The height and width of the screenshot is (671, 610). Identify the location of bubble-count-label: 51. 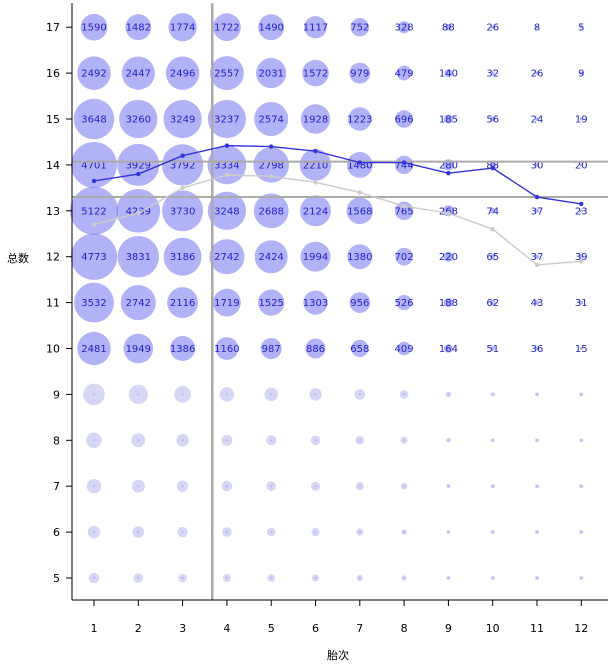
(492, 349).